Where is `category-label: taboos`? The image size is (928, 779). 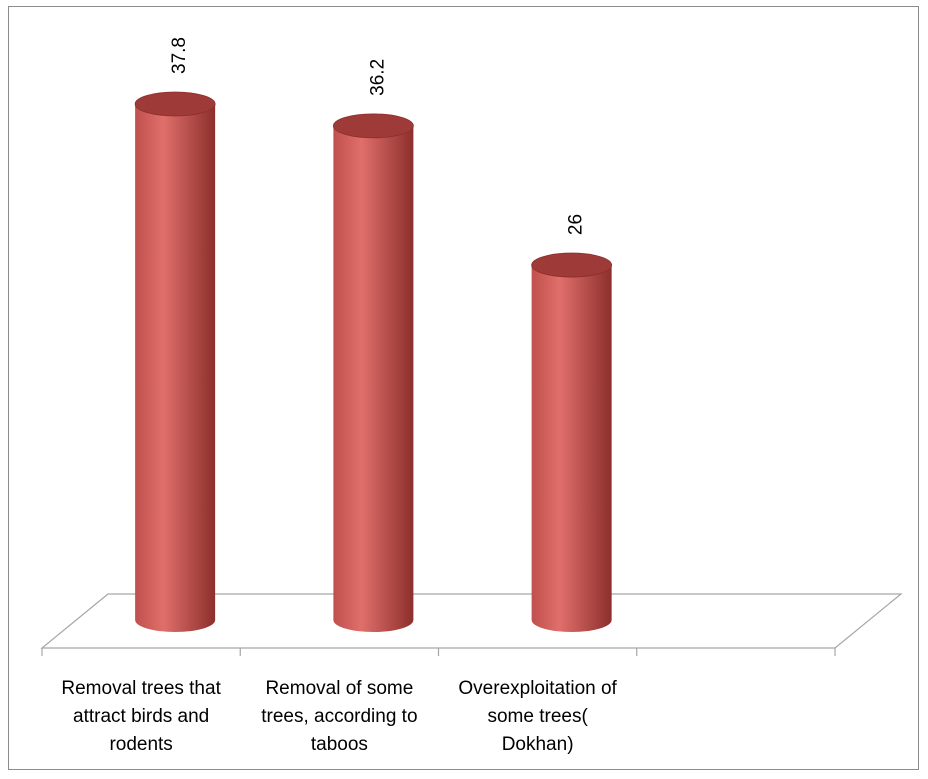
category-label: taboos is located at coordinates (339, 744).